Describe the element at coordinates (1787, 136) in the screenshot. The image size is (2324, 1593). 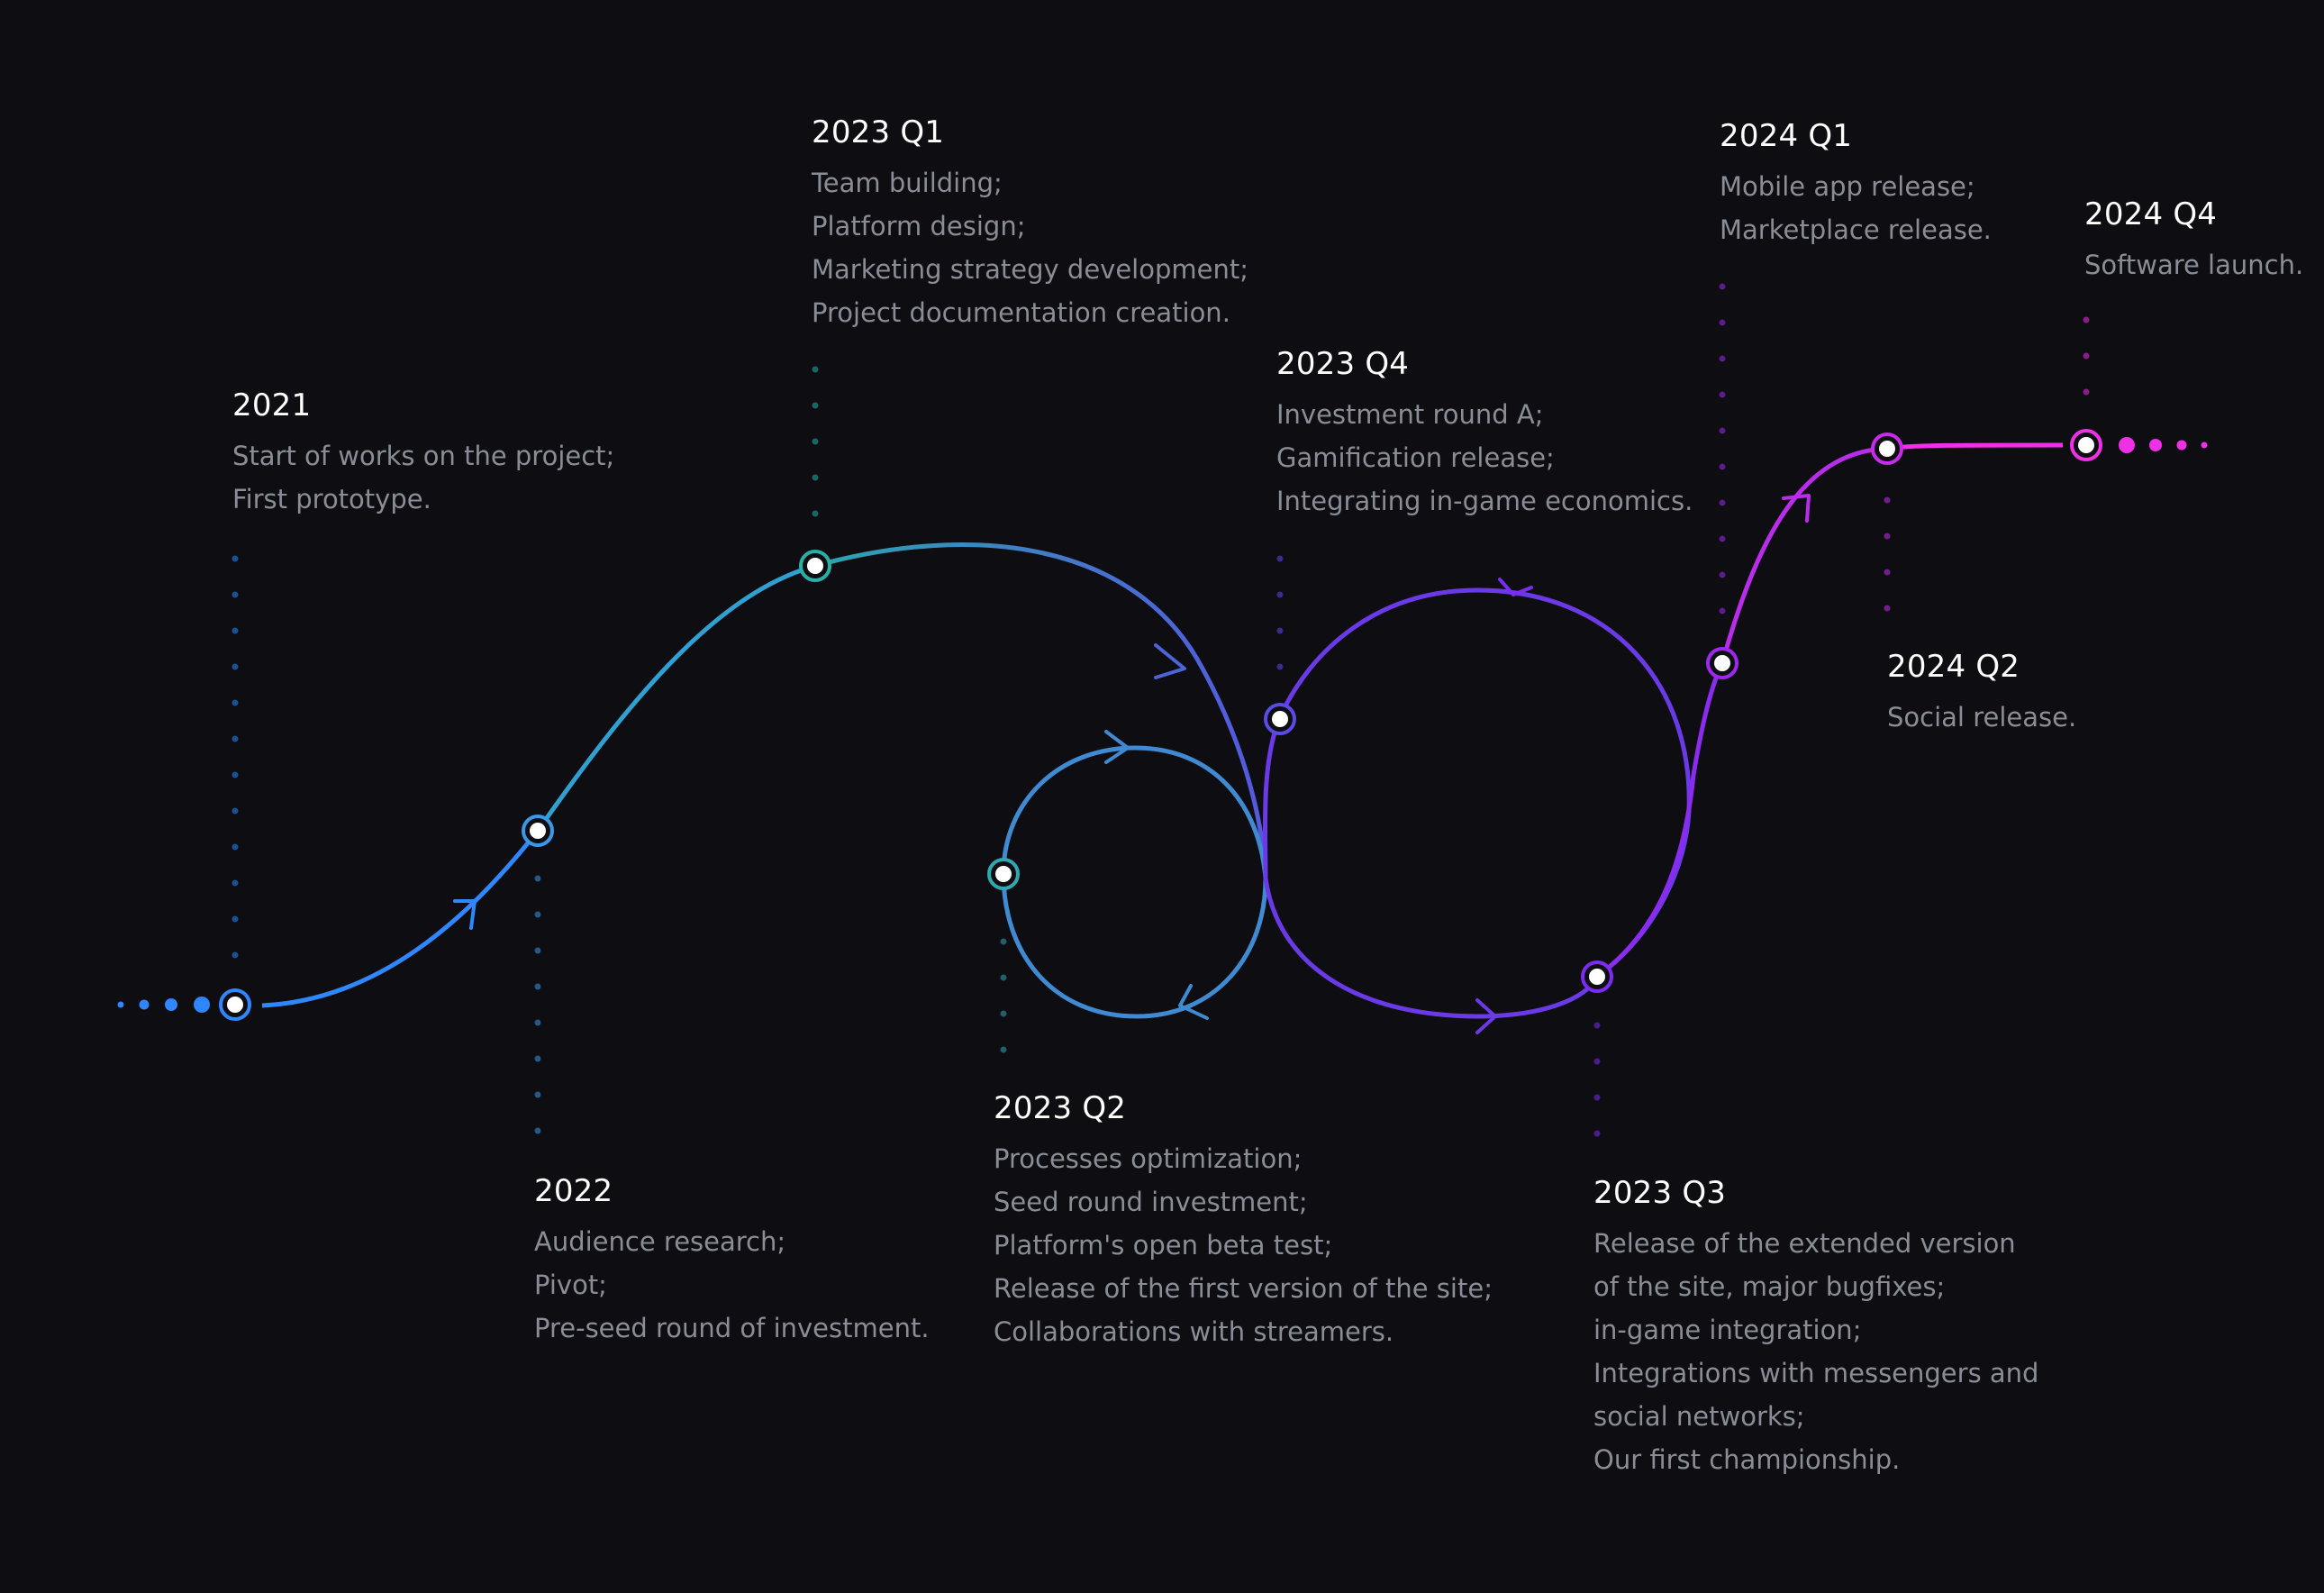
I see `milestone-title: 2024 Q1` at that location.